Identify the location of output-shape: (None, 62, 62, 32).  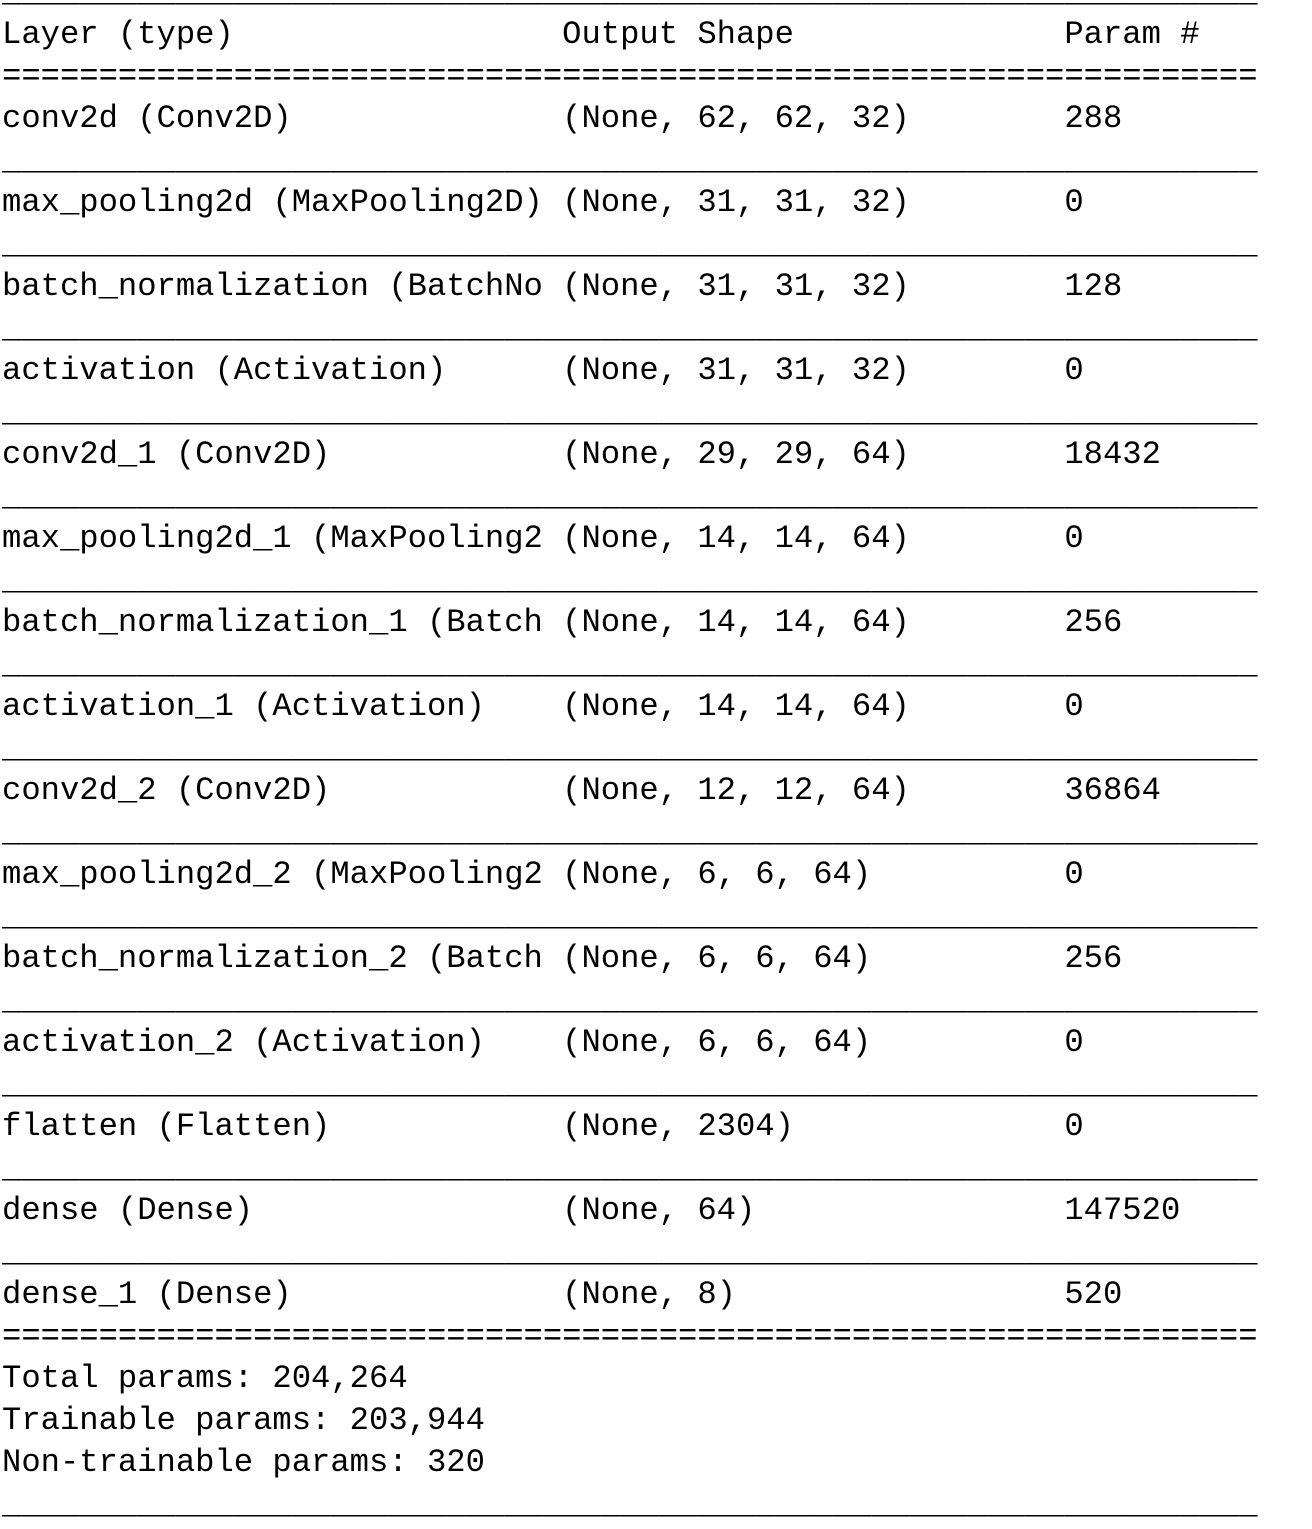
(736, 118).